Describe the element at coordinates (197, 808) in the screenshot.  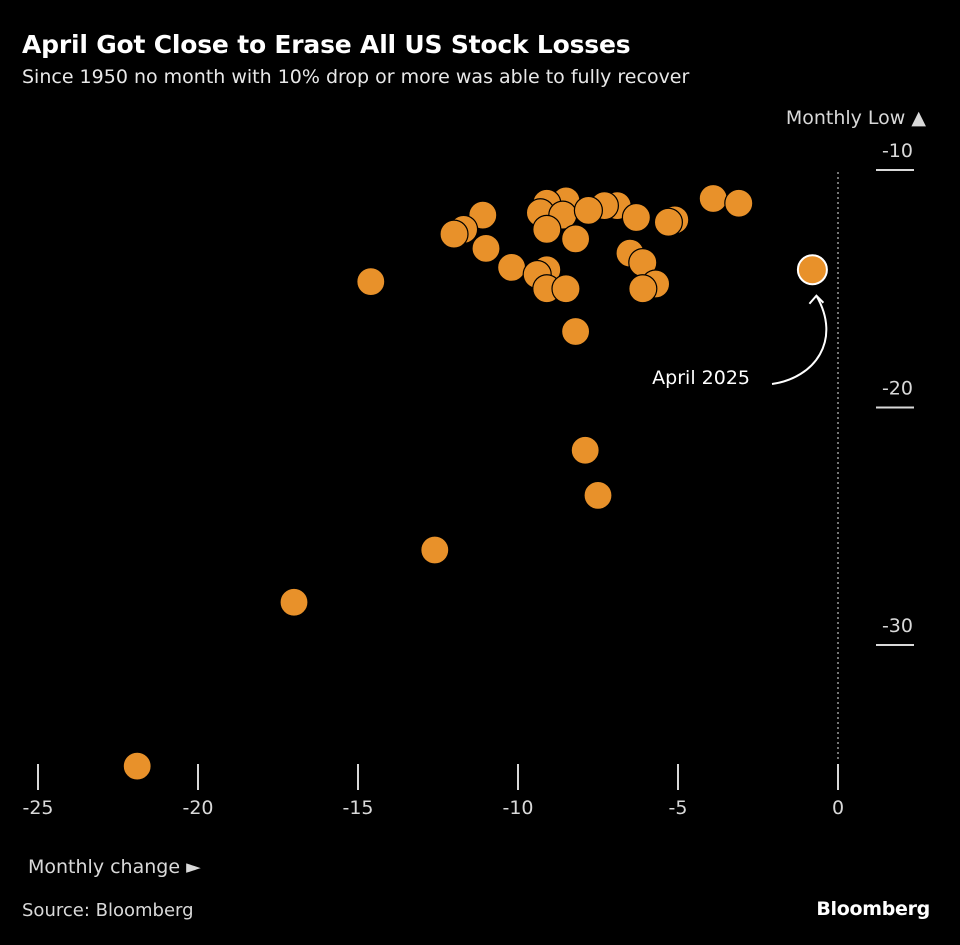
I see `x-tick-label: -20` at that location.